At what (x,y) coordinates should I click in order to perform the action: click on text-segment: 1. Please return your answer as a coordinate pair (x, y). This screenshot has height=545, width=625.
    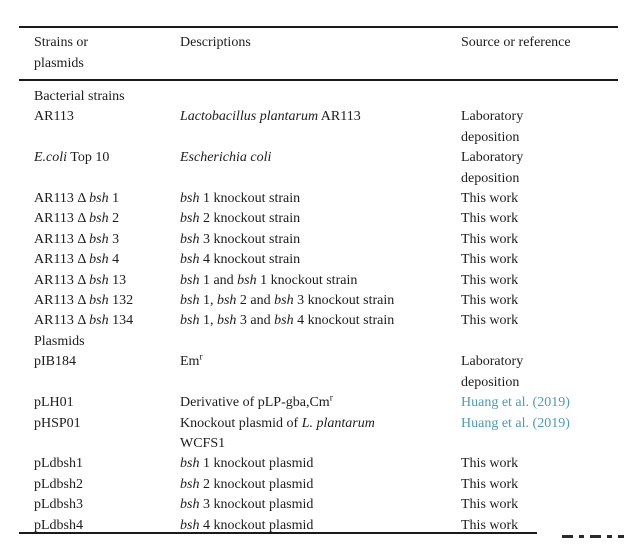
    Looking at the image, I should click on (114, 199).